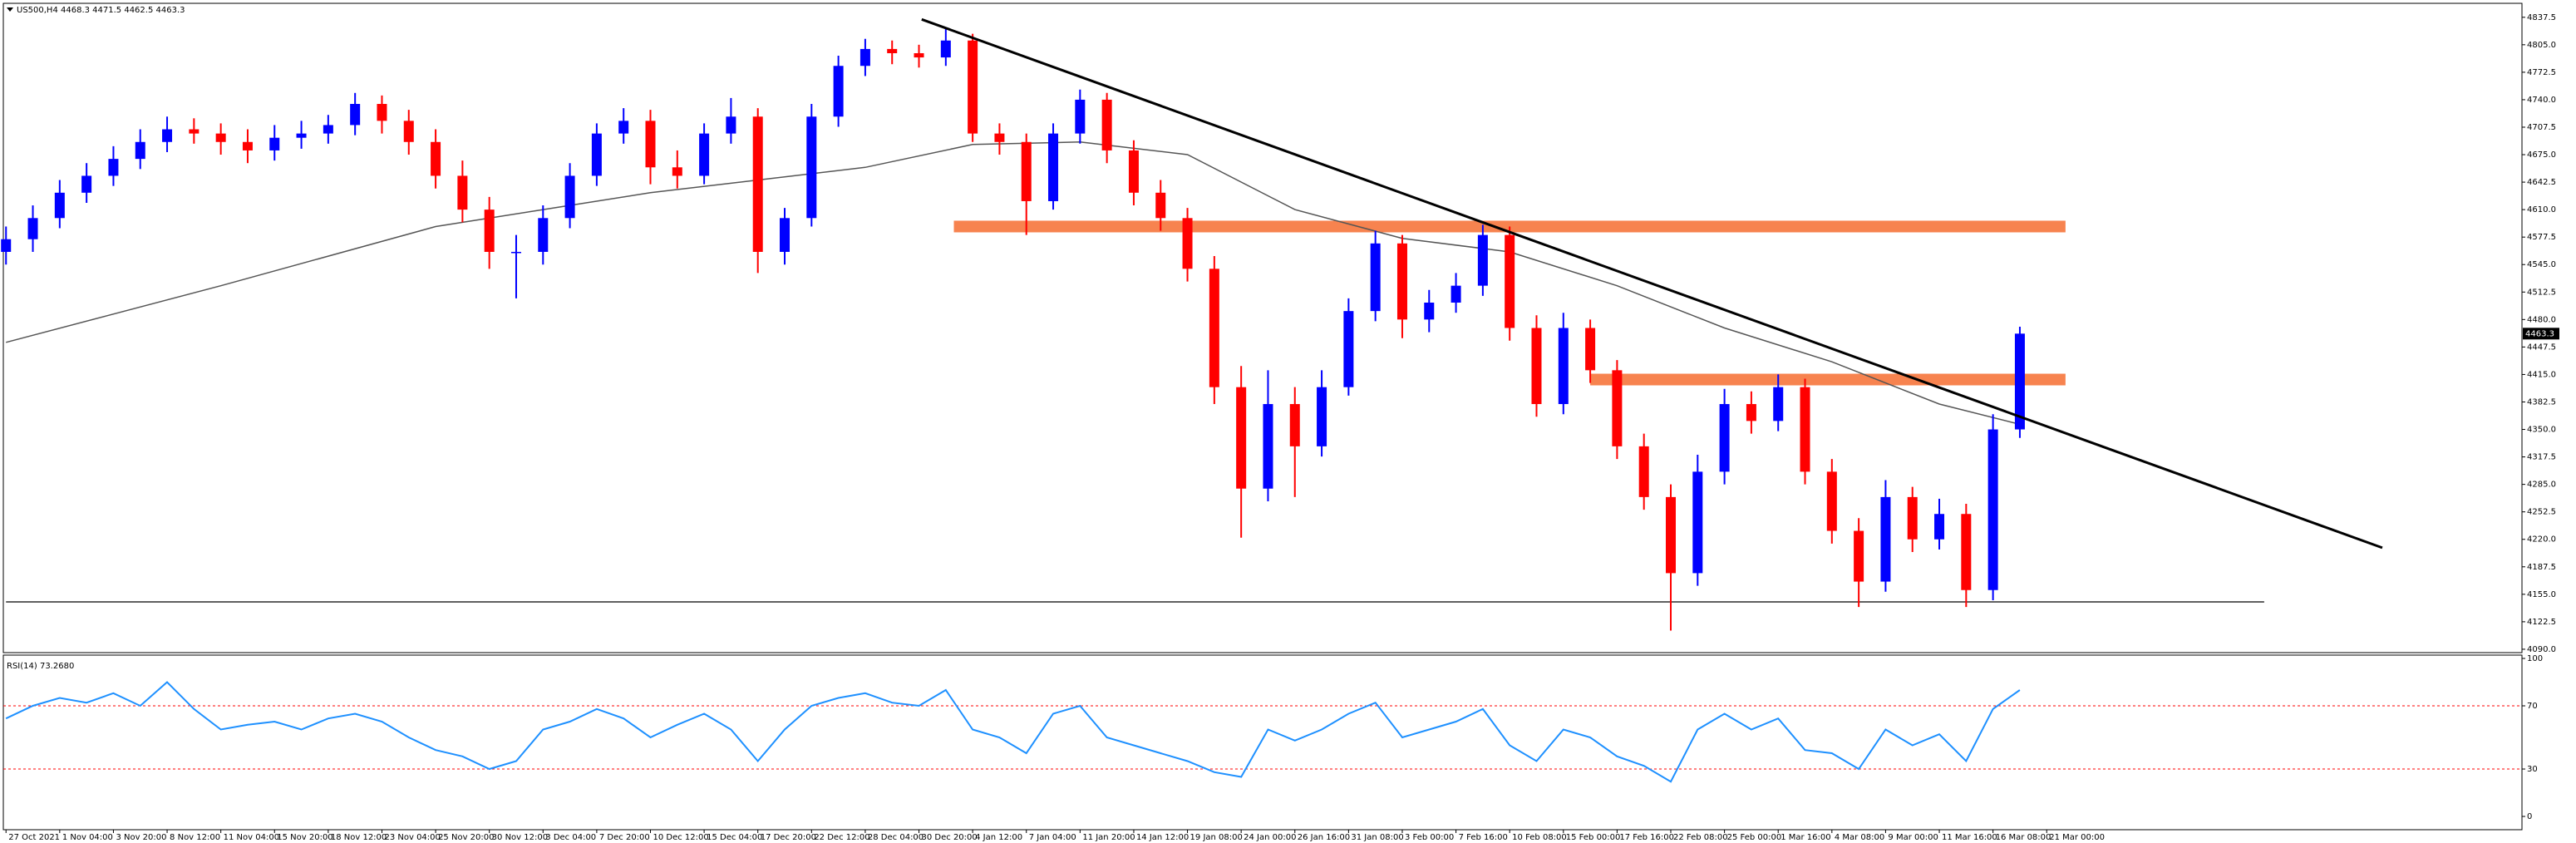 This screenshot has height=843, width=2576. Describe the element at coordinates (40, 666) in the screenshot. I see `rsi-title: RSI(14) 73.2680` at that location.